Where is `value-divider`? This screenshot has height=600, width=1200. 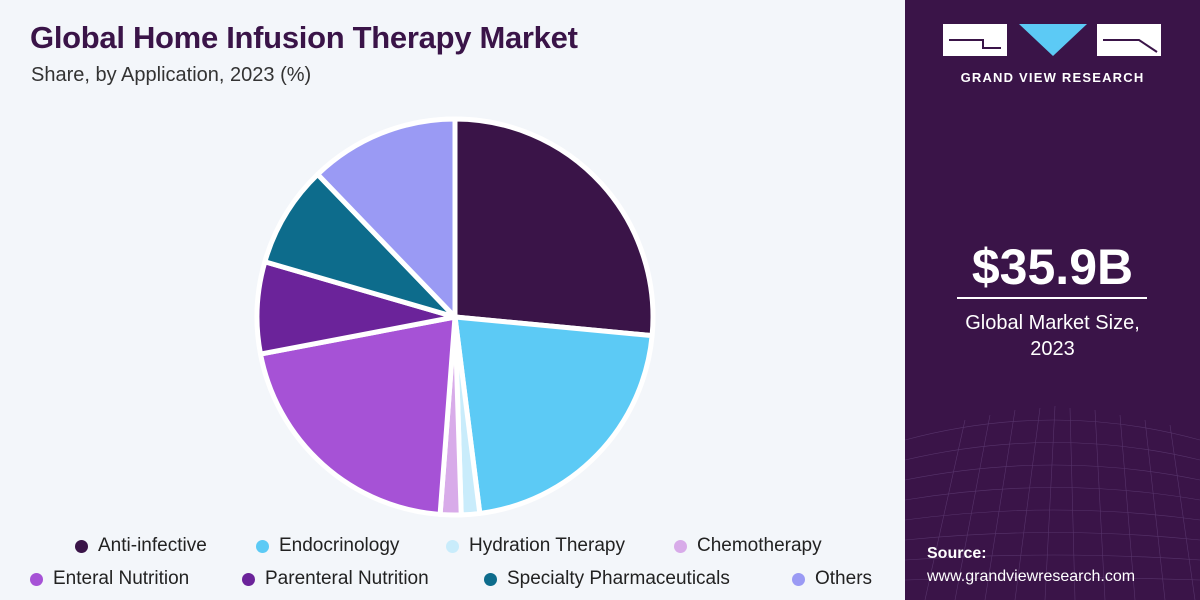 value-divider is located at coordinates (1052, 298).